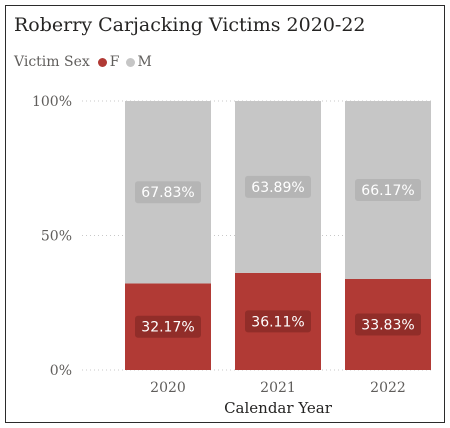 This screenshot has width=450, height=428. Describe the element at coordinates (130, 62) in the screenshot. I see `legend-marker-m` at that location.